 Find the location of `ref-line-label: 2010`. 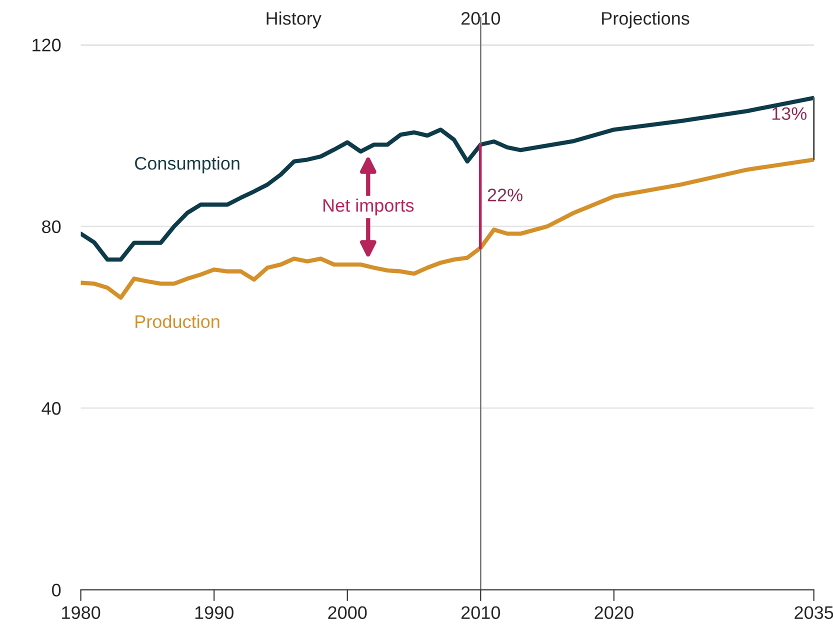

ref-line-label: 2010 is located at coordinates (480, 18).